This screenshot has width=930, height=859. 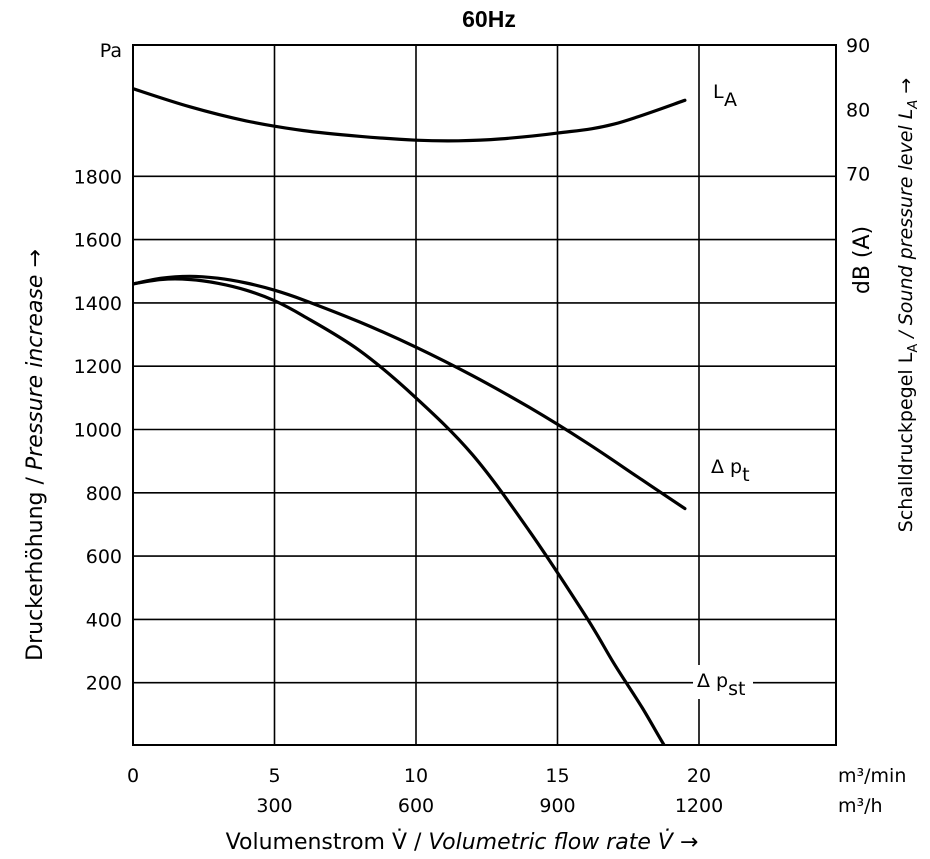 What do you see at coordinates (862, 260) in the screenshot?
I see `y2-axis-unit: dB (A)` at bounding box center [862, 260].